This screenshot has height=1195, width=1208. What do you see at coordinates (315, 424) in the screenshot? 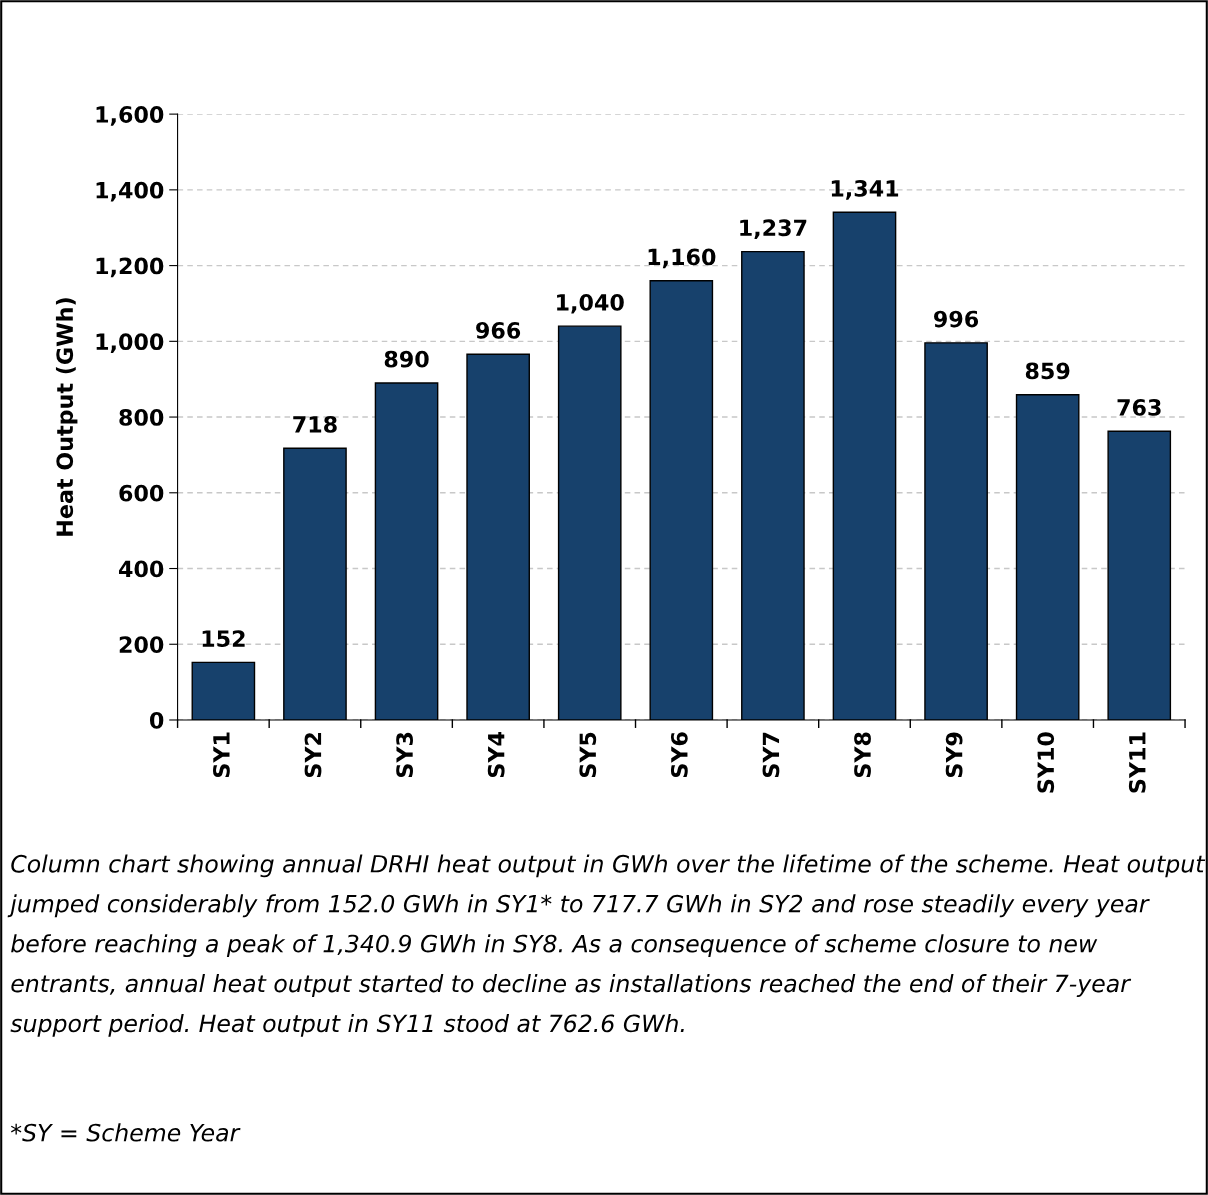
I see `data-label: 718` at bounding box center [315, 424].